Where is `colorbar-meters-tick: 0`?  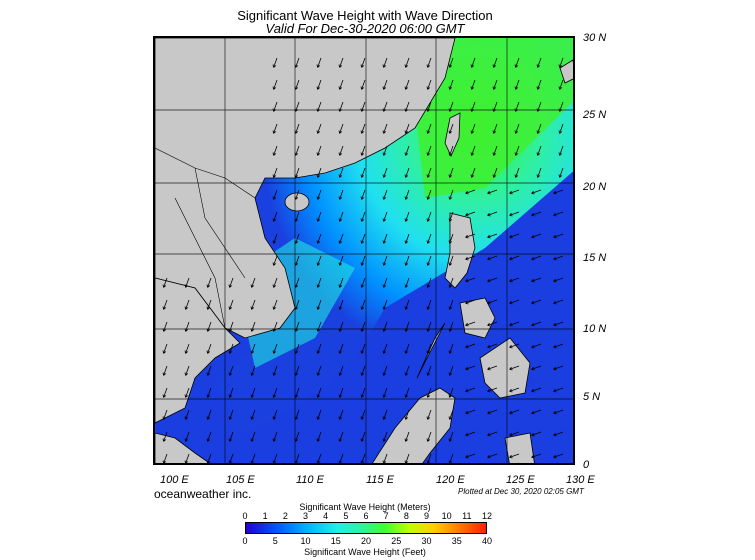
colorbar-meters-tick: 0 is located at coordinates (245, 516).